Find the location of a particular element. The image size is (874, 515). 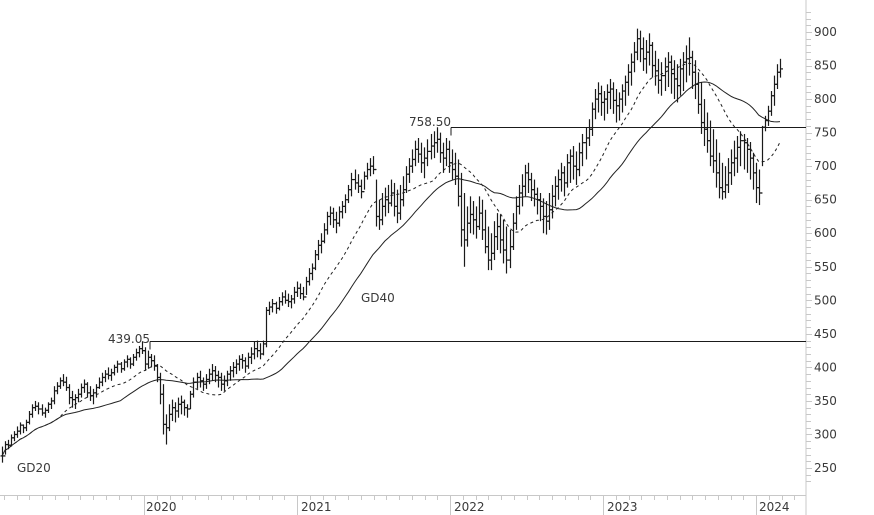

x-tick-label: 2024 is located at coordinates (774, 507).